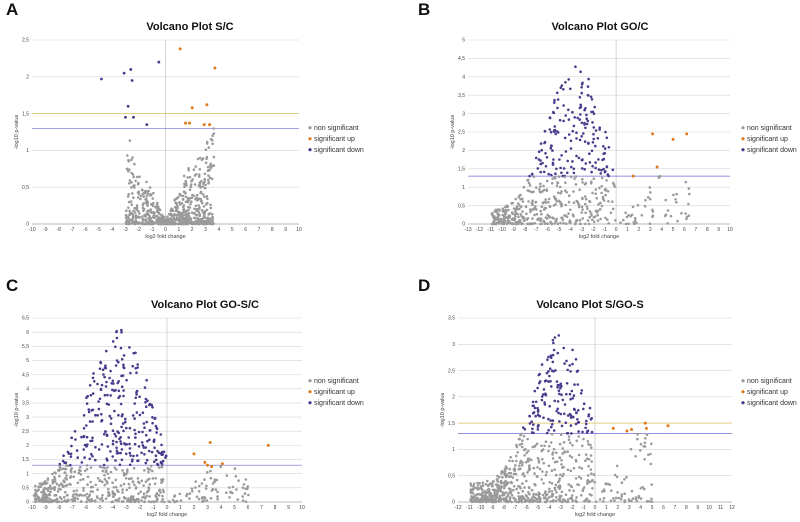 This screenshot has height=522, width=800. I want to click on legend-significant-down-marker, so click(310, 150).